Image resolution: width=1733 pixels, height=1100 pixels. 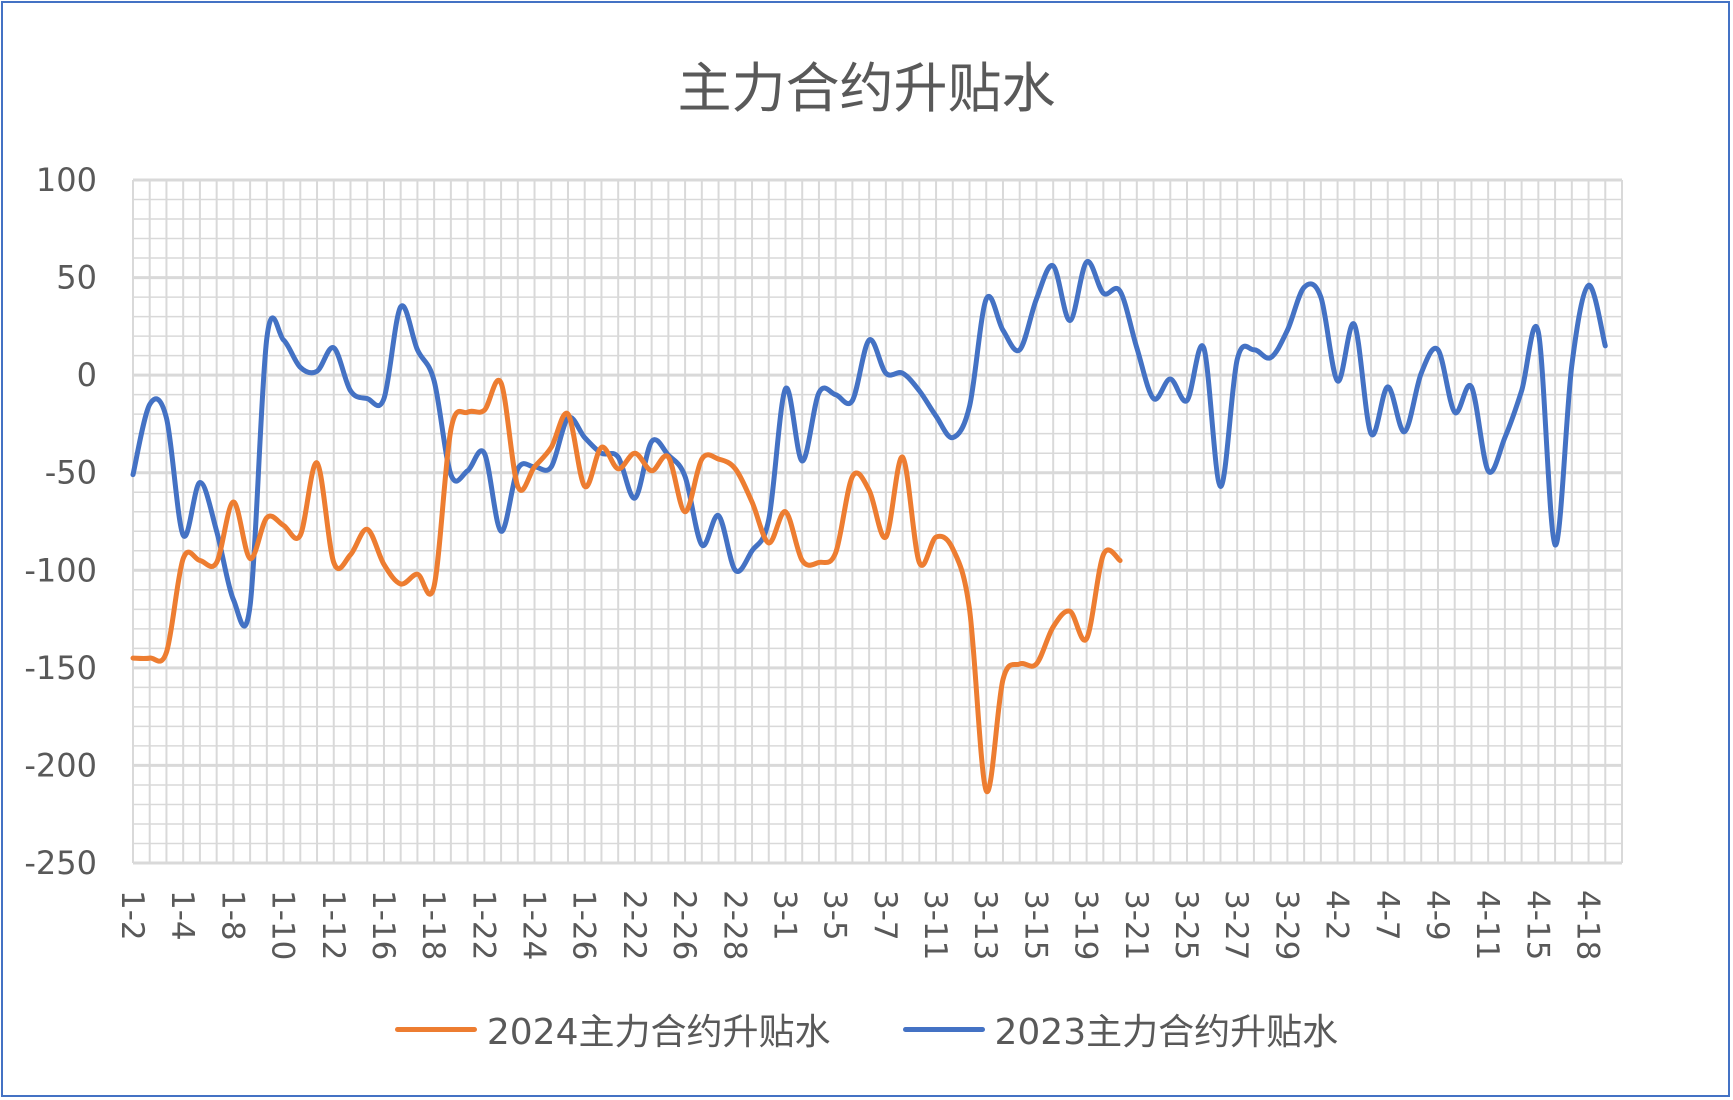 I want to click on y-axis: 100 50 0 -50 -100 -150 -200 -250, so click(x=60, y=521).